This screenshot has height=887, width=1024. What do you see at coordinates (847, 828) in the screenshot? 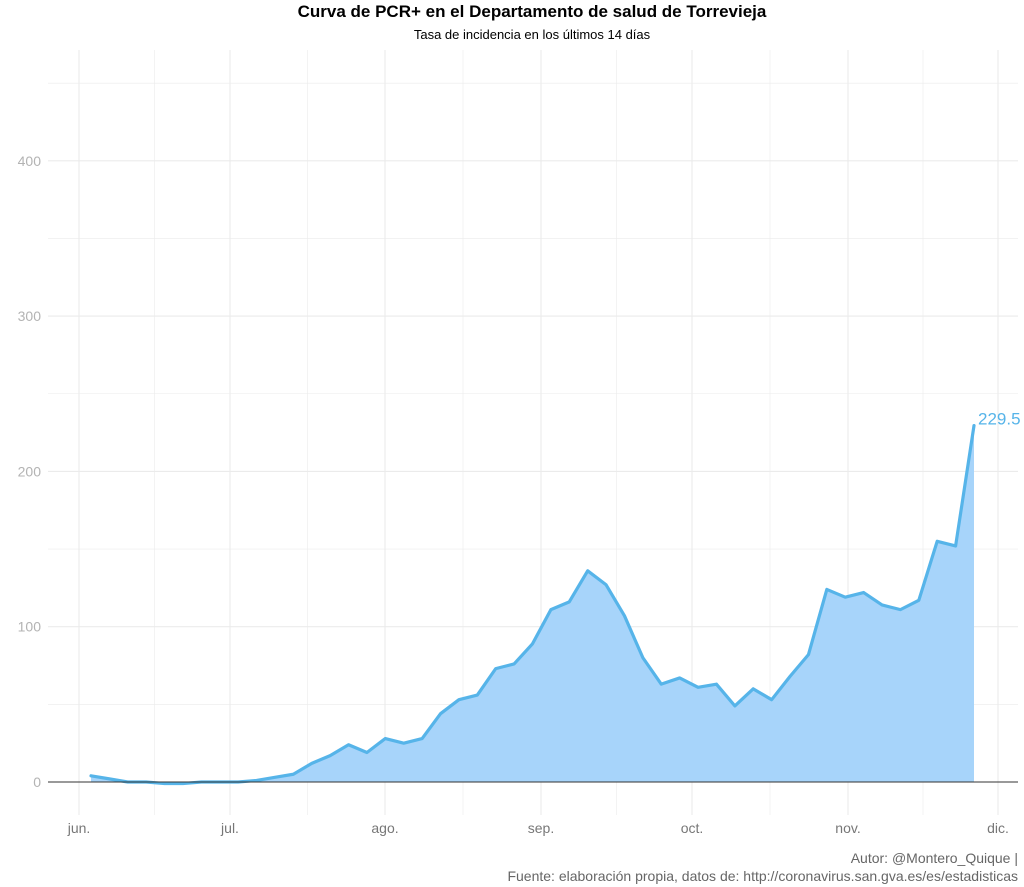
I see `x-tick-label: nov.` at bounding box center [847, 828].